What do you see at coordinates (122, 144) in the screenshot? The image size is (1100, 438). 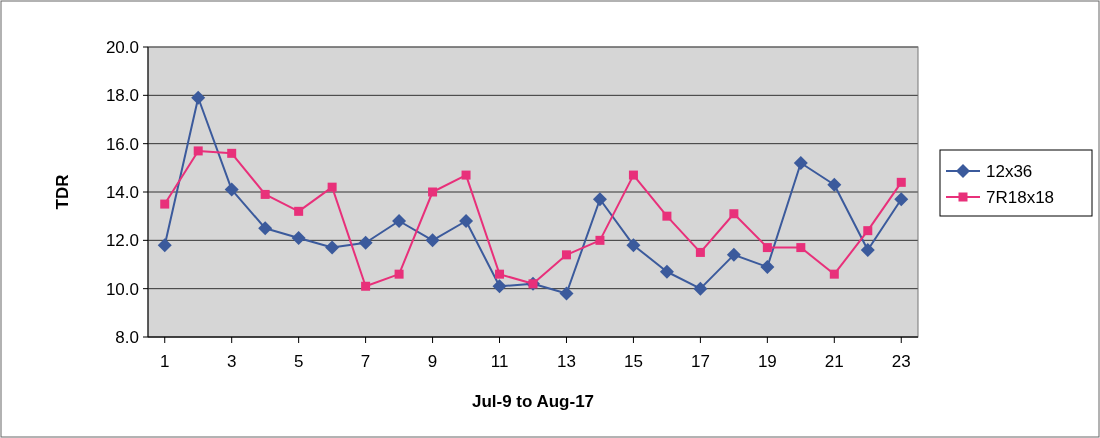 I see `y-tick-label: 16.0` at bounding box center [122, 144].